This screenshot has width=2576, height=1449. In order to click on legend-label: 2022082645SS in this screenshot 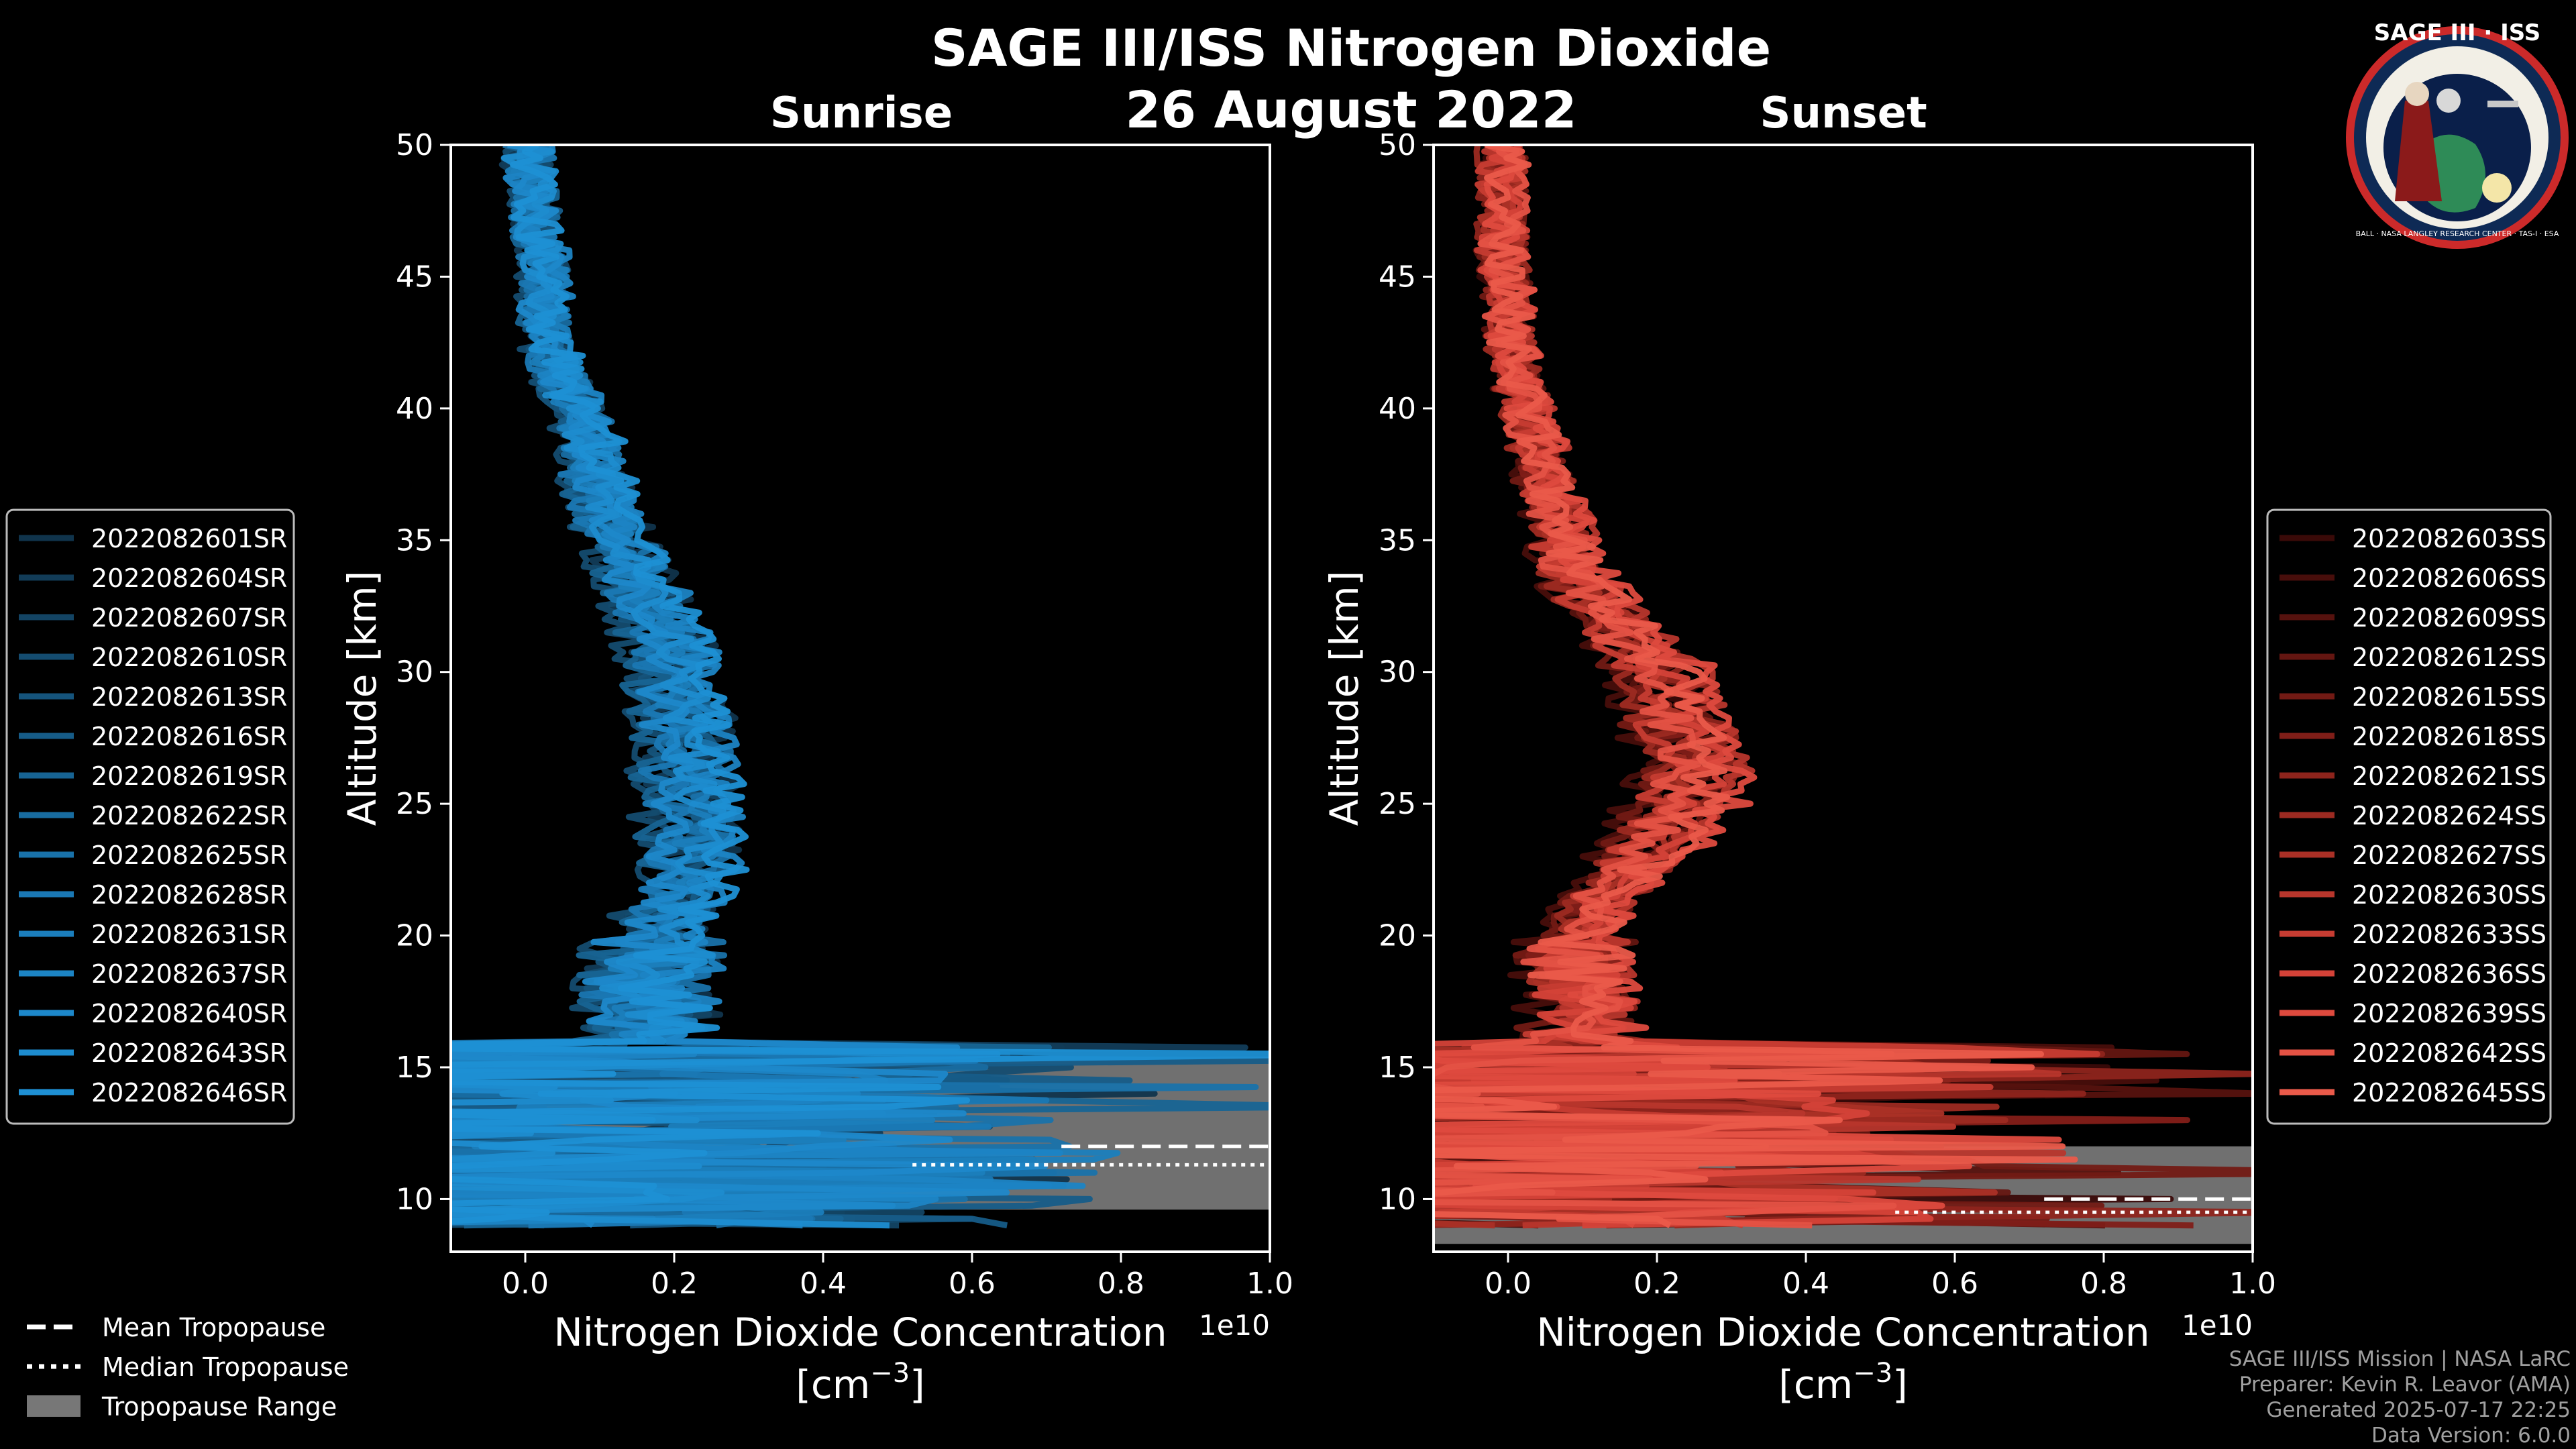, I will do `click(2449, 1093)`.